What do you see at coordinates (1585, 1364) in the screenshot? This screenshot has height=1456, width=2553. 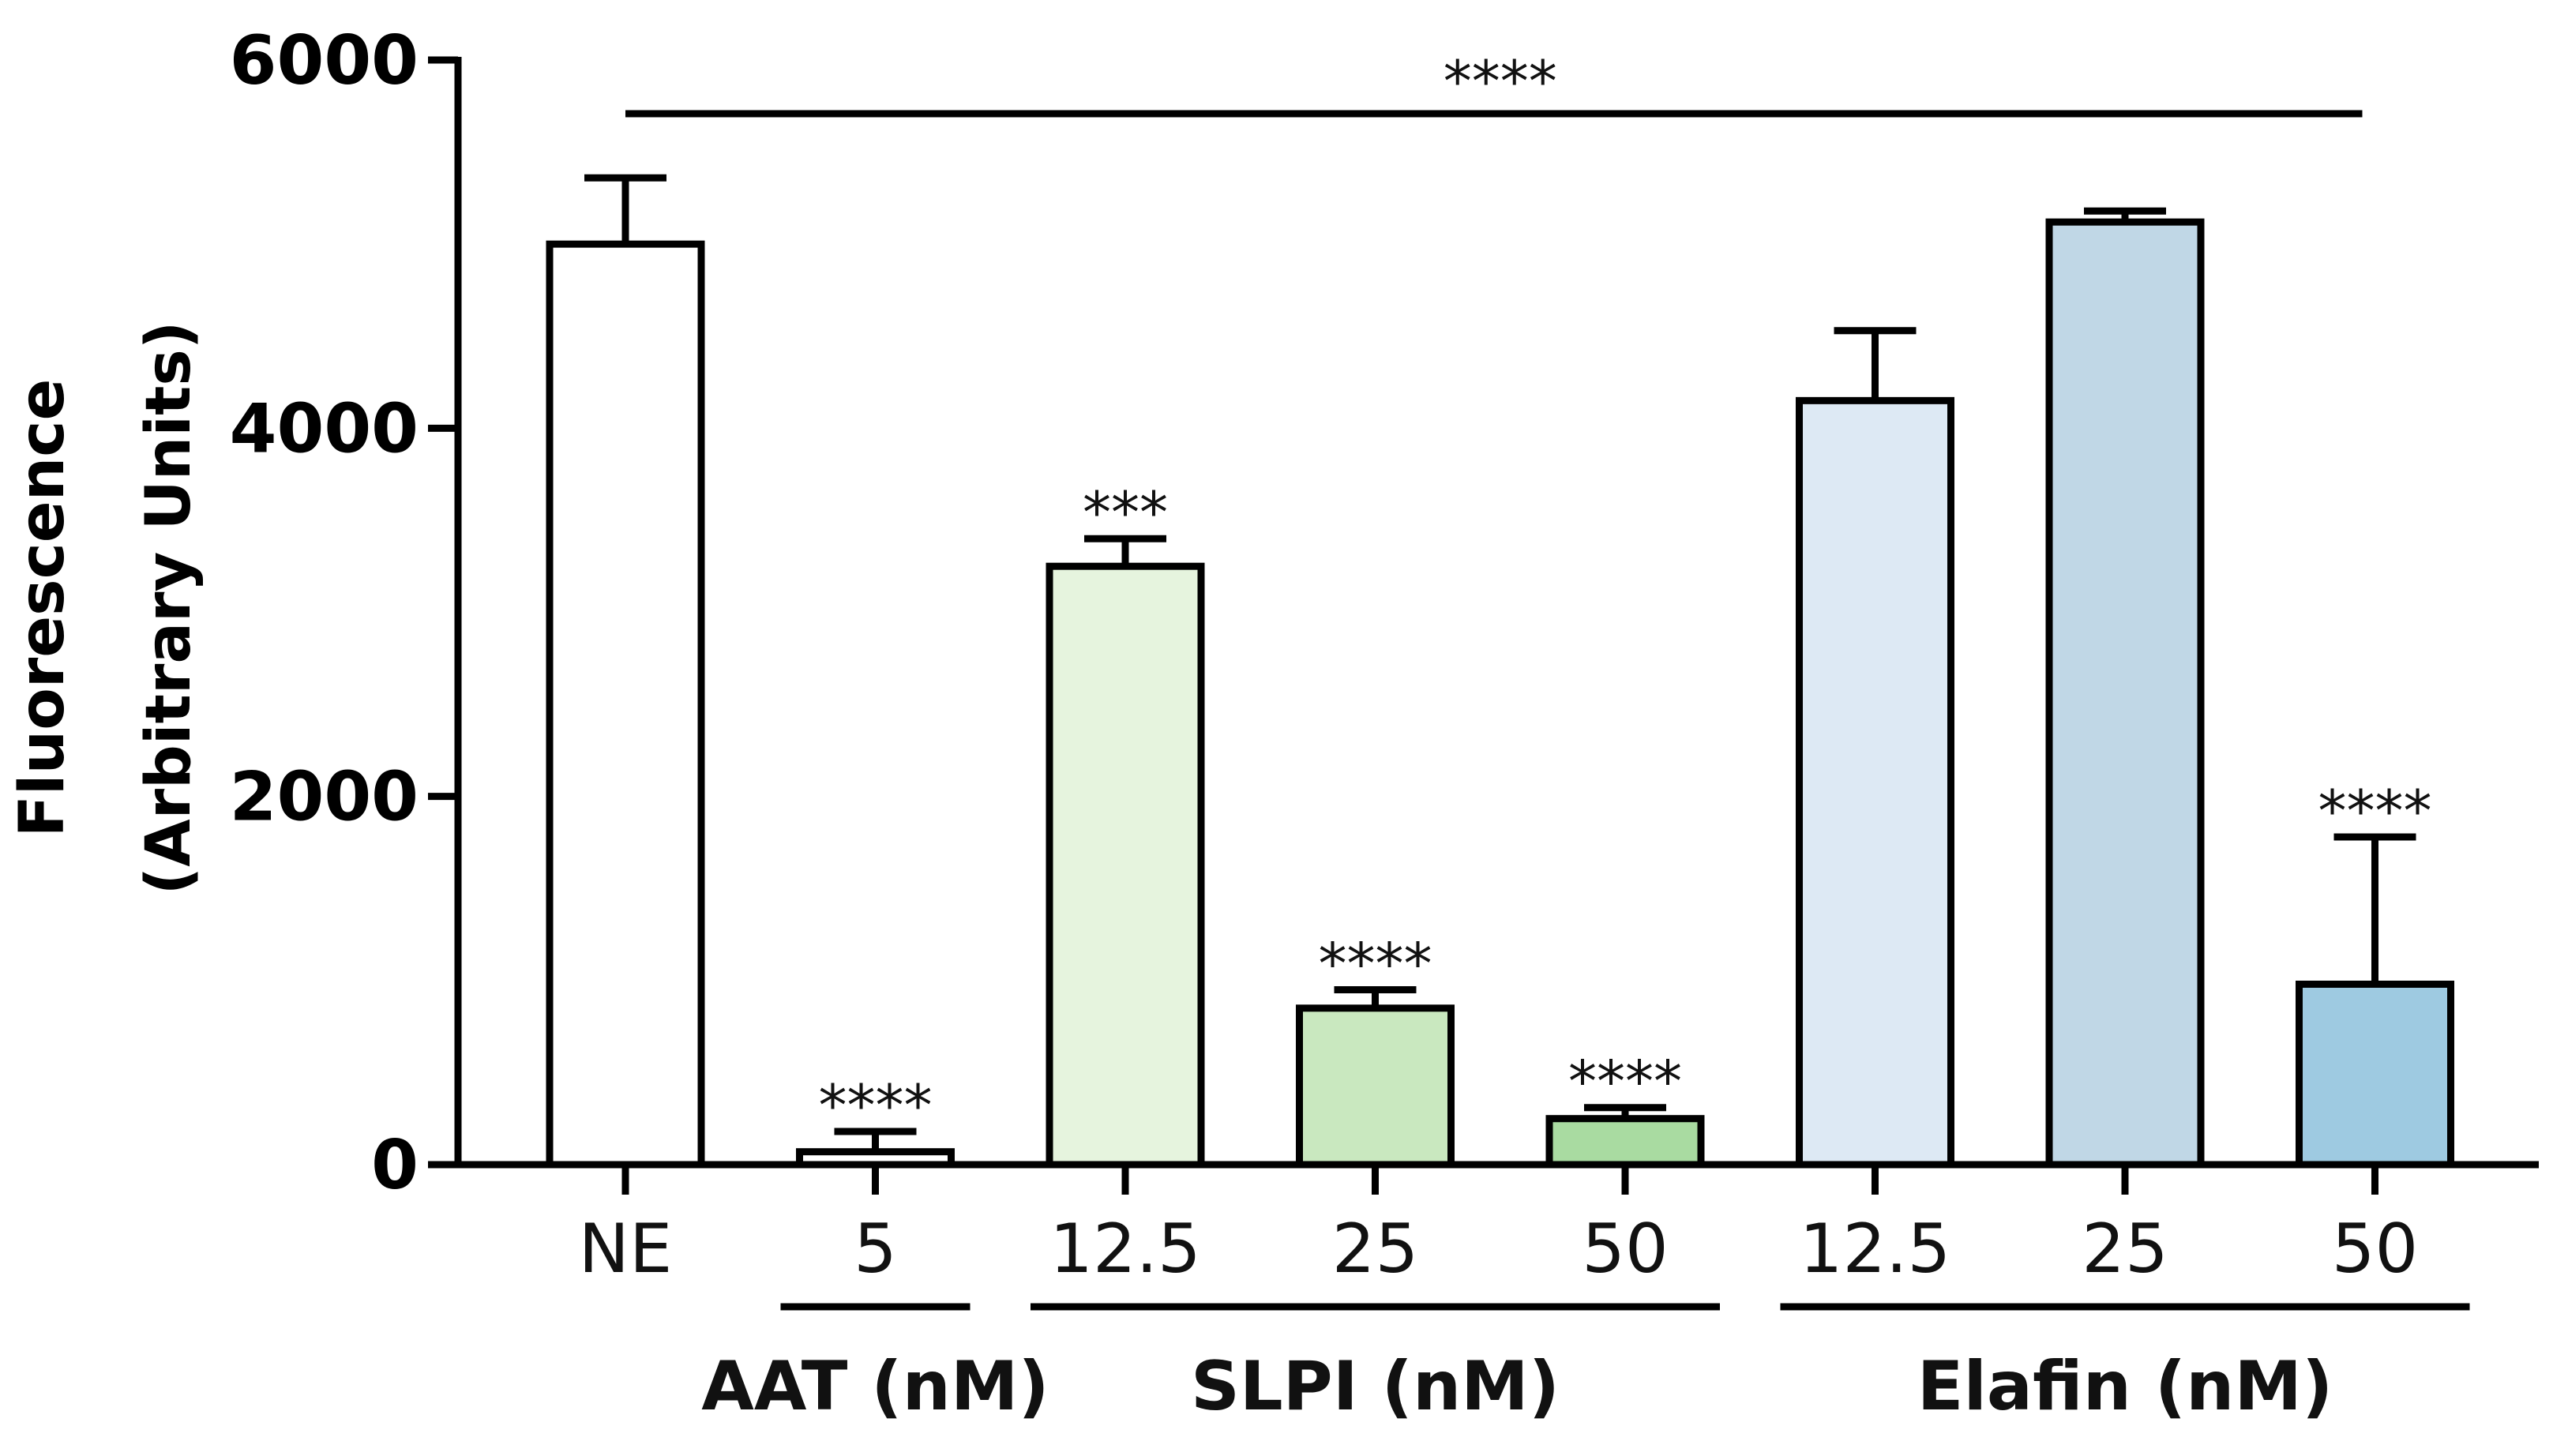 I see `group-brackets: AAT (nM) SLPI (nM) Elafin (nM)` at bounding box center [1585, 1364].